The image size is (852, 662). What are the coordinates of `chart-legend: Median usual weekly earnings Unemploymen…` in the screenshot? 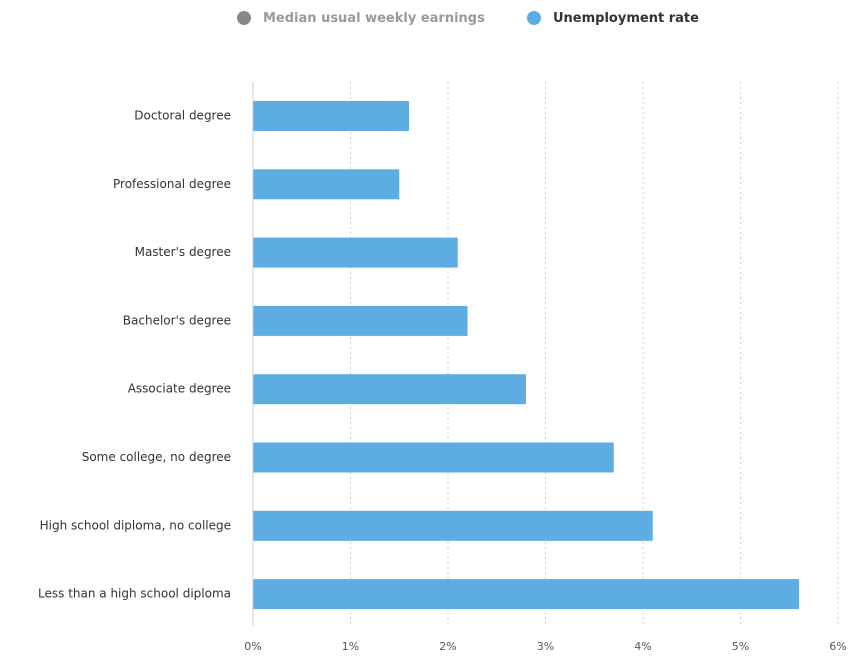 It's located at (426, 18).